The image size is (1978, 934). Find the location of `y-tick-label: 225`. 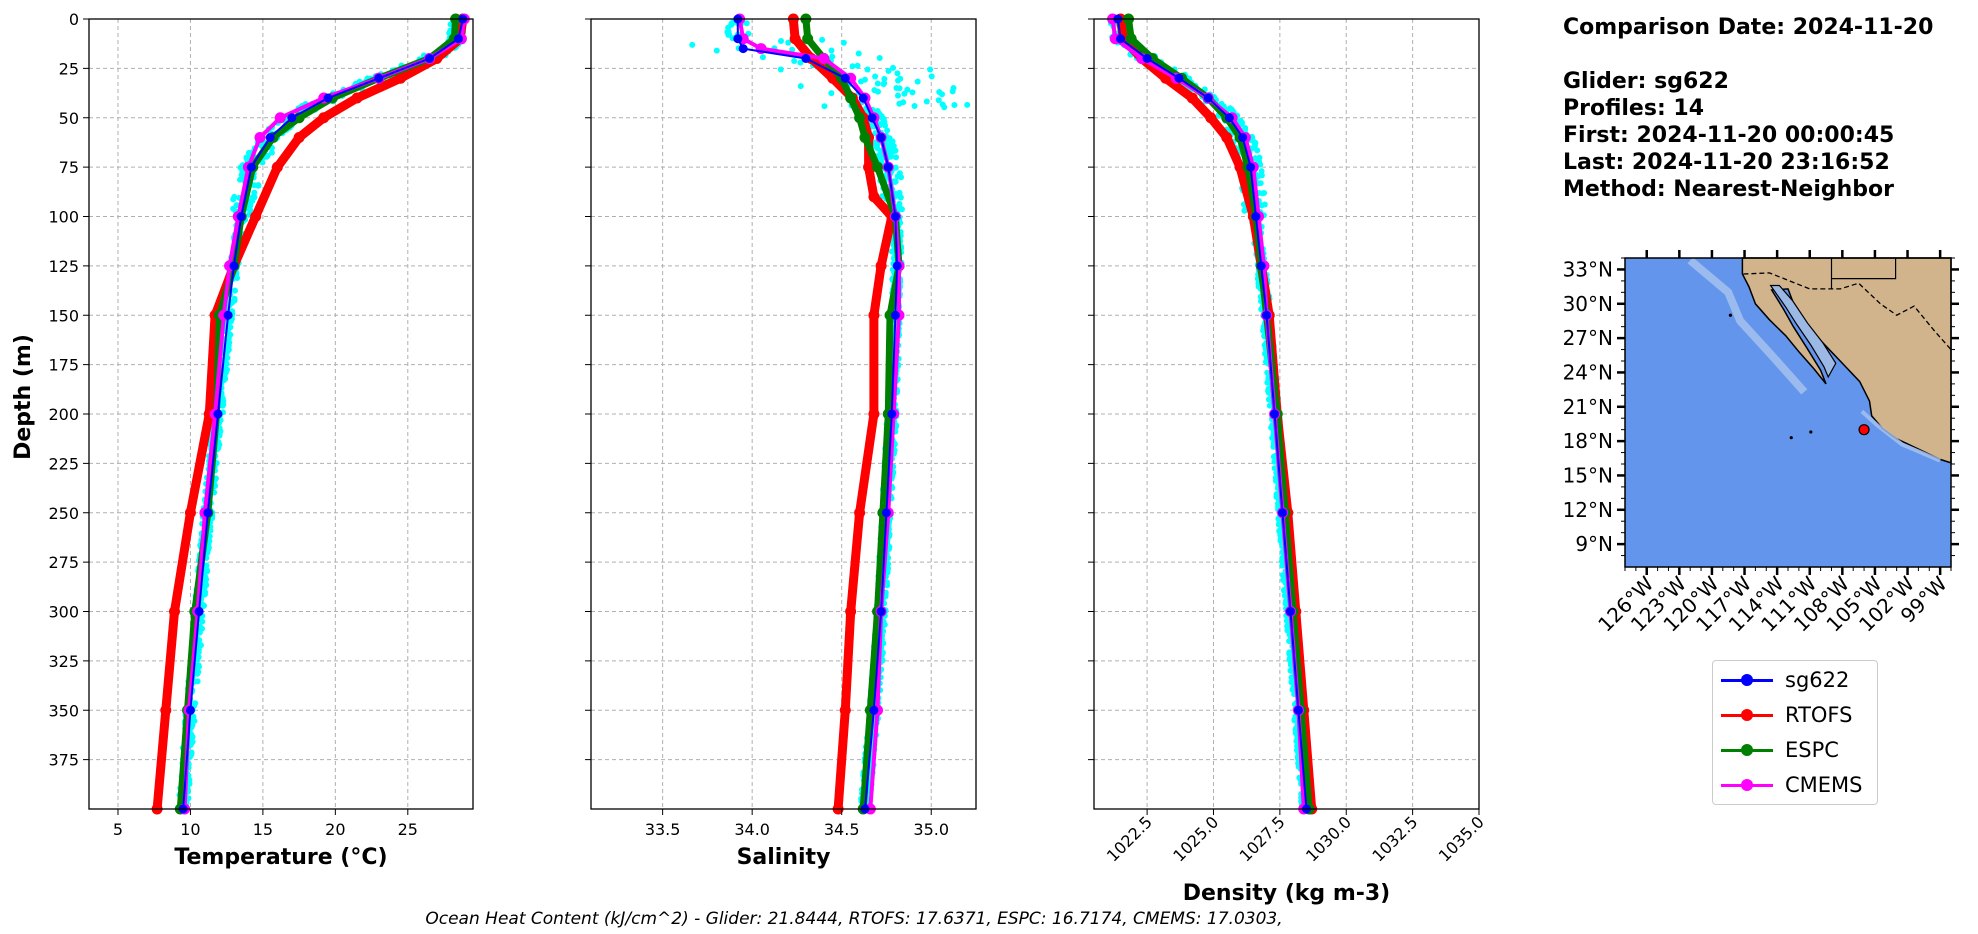

y-tick-label: 225 is located at coordinates (63, 463).